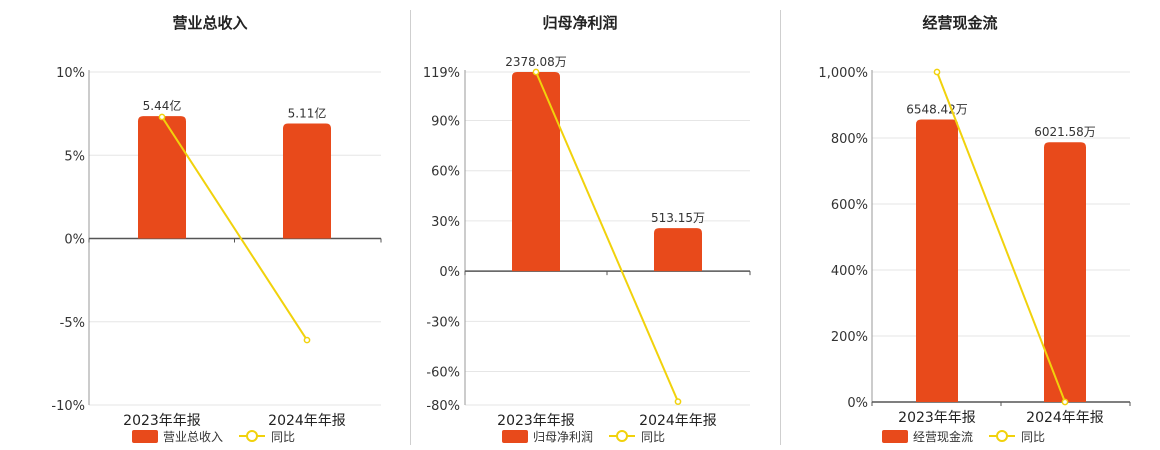  Describe the element at coordinates (445, 172) in the screenshot. I see `y-tick-label: 60%` at that location.